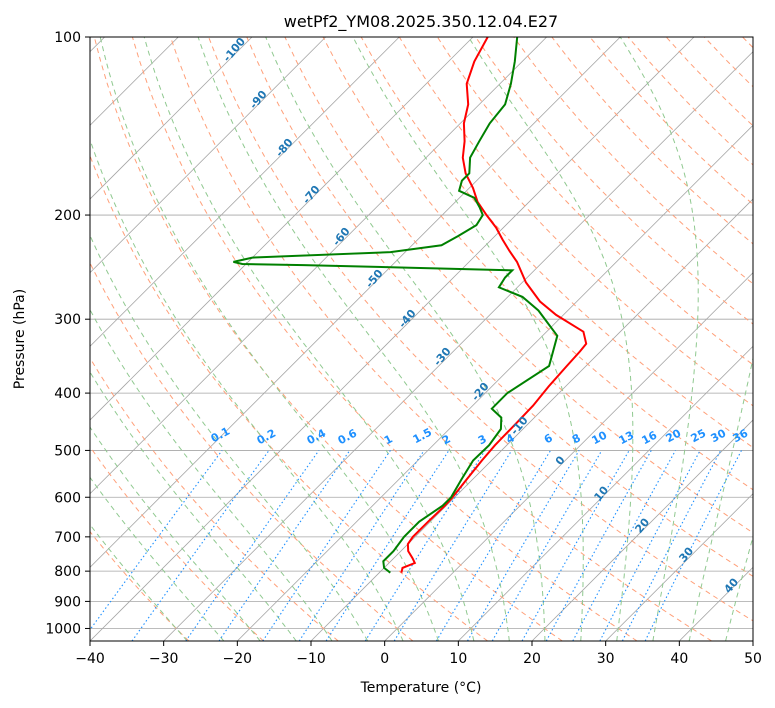 The image size is (775, 708). I want to click on y-tick-label: 900, so click(67, 602).